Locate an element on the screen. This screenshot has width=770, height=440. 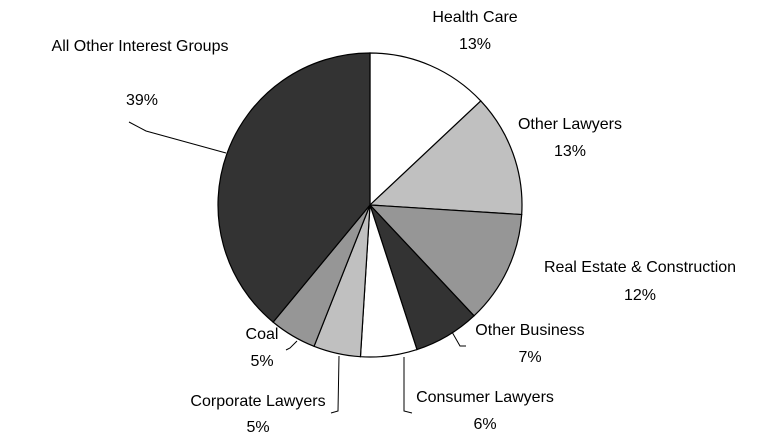
value-label: 7% is located at coordinates (529, 357).